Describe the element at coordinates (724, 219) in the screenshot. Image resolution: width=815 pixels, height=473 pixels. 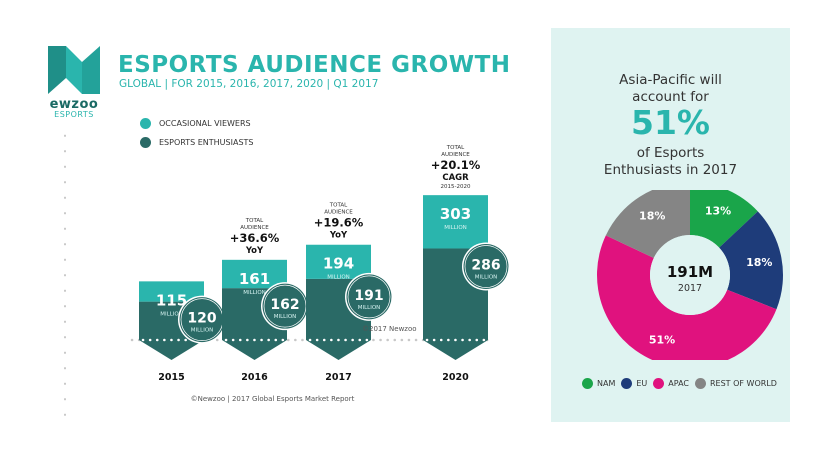
I see `donut-slice-nam` at that location.